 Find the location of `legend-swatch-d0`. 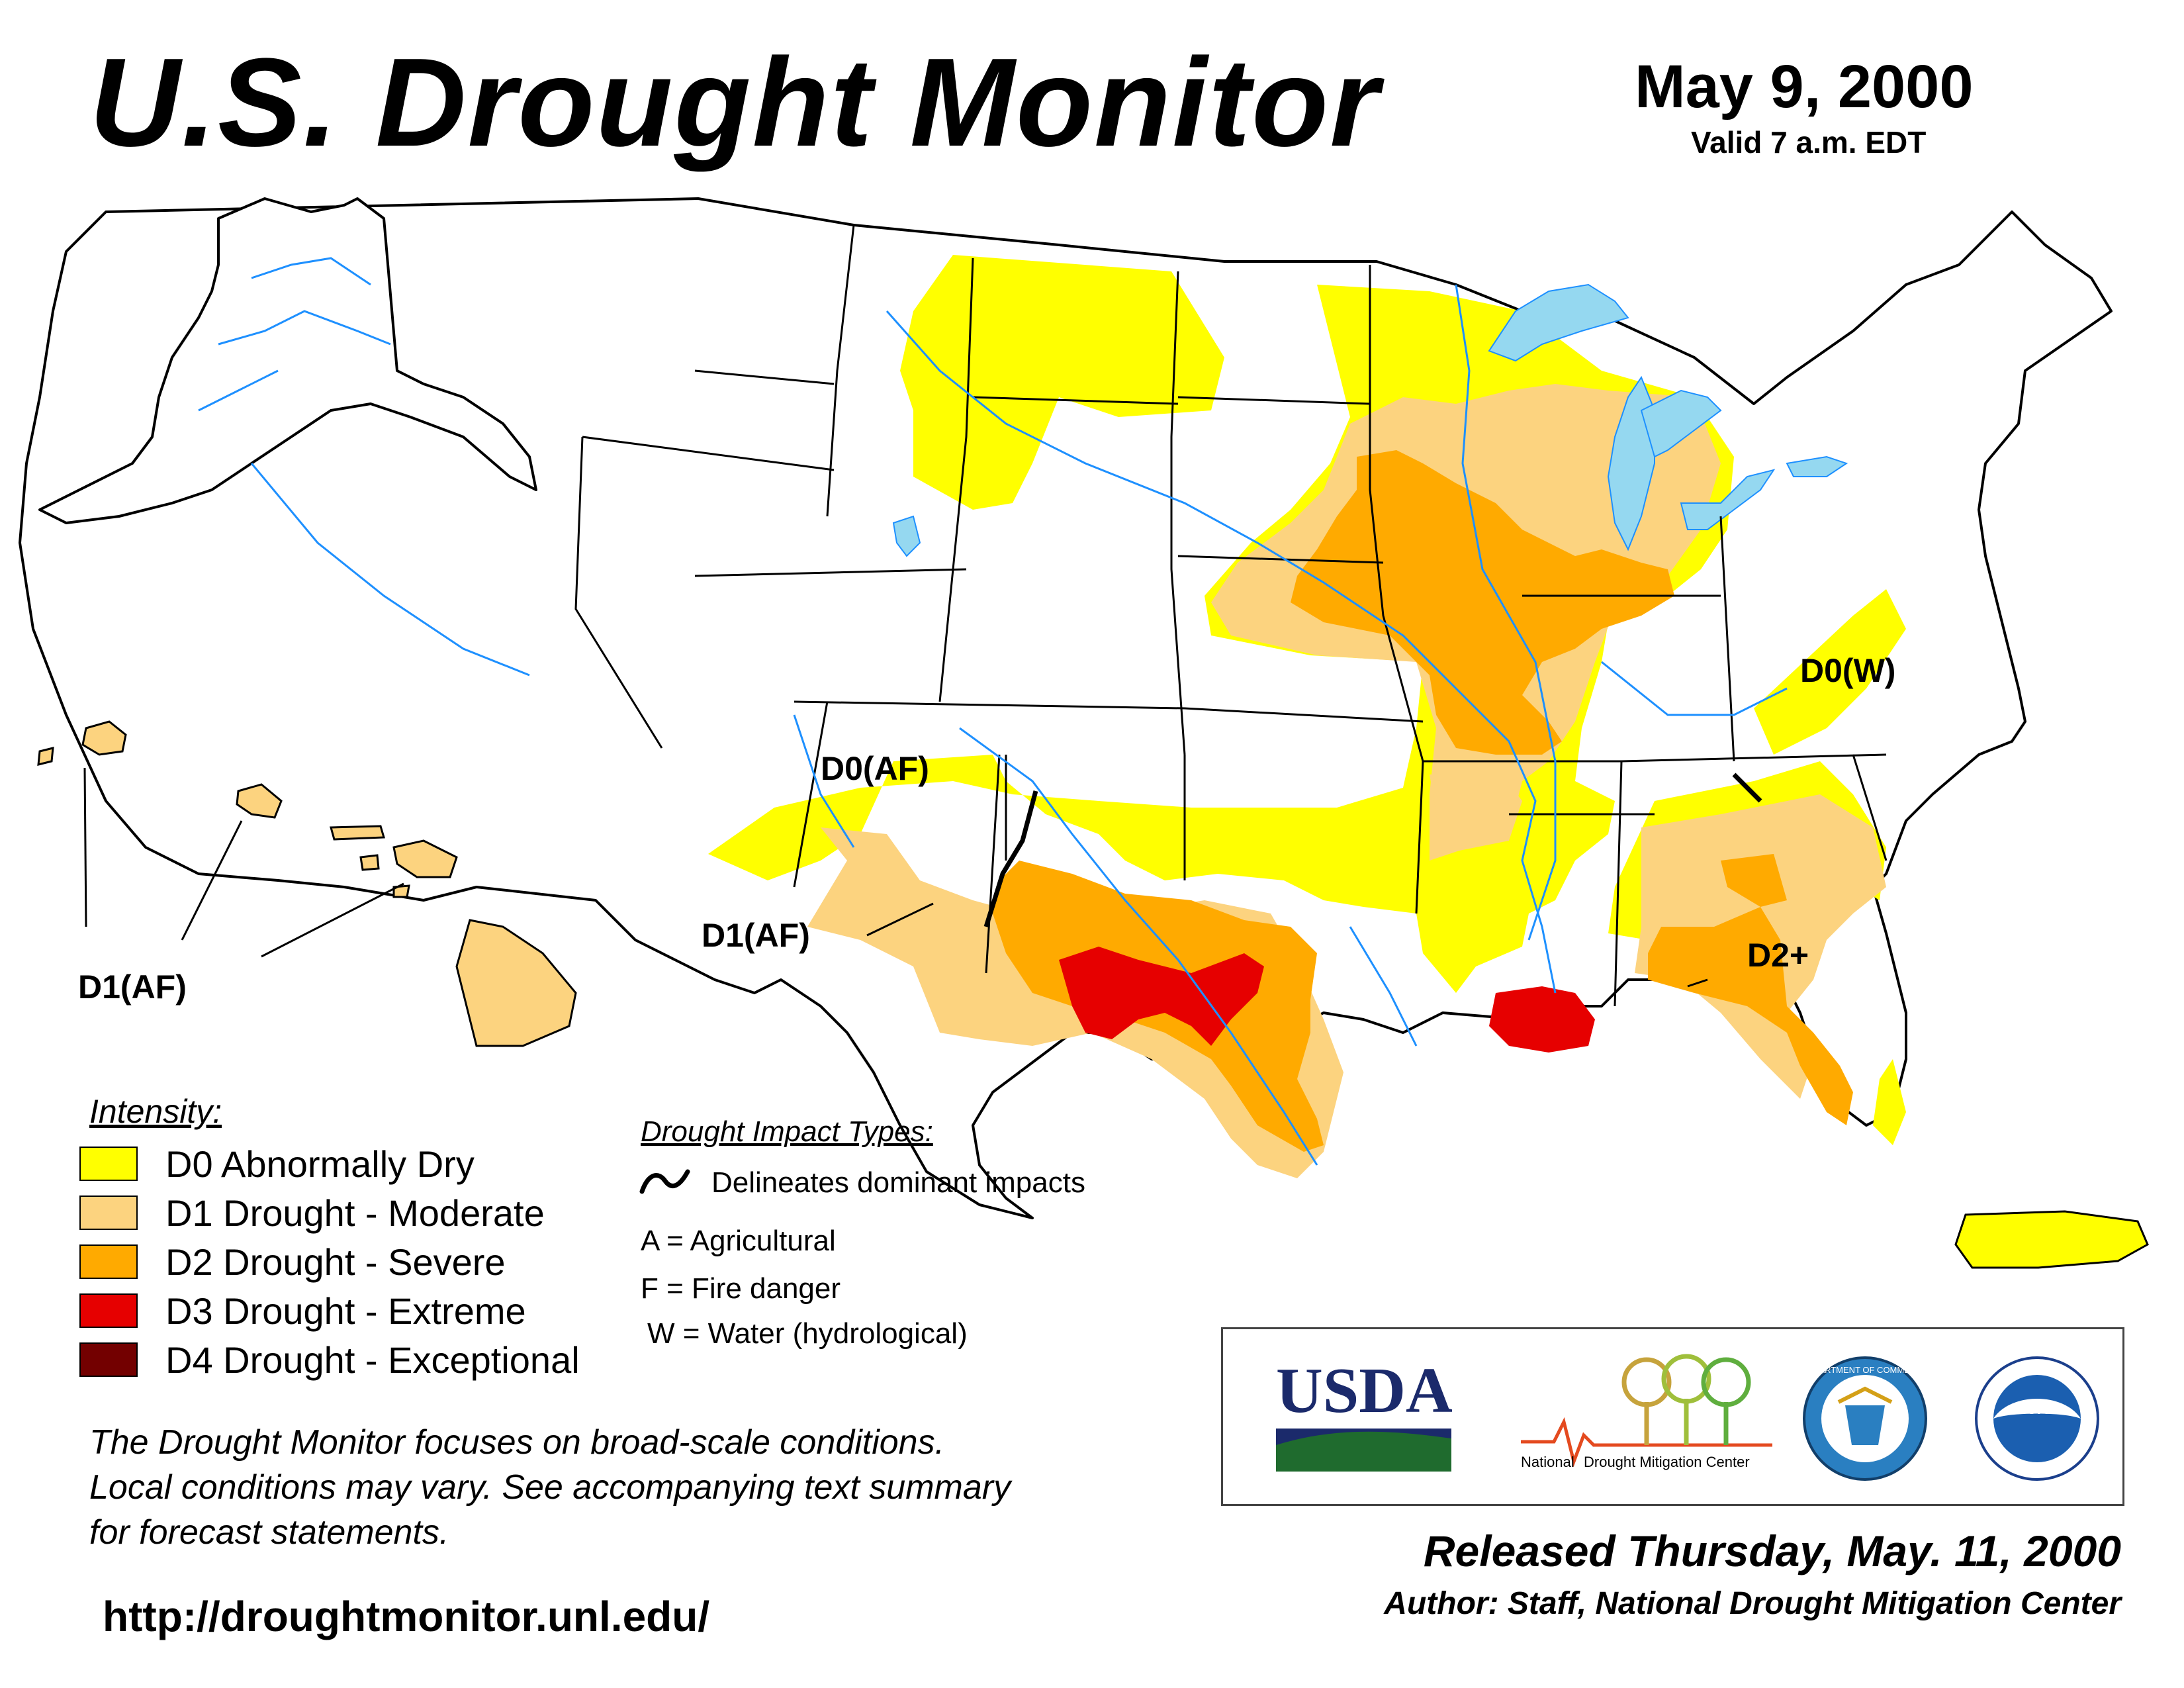

legend-swatch-d0 is located at coordinates (108, 1164).